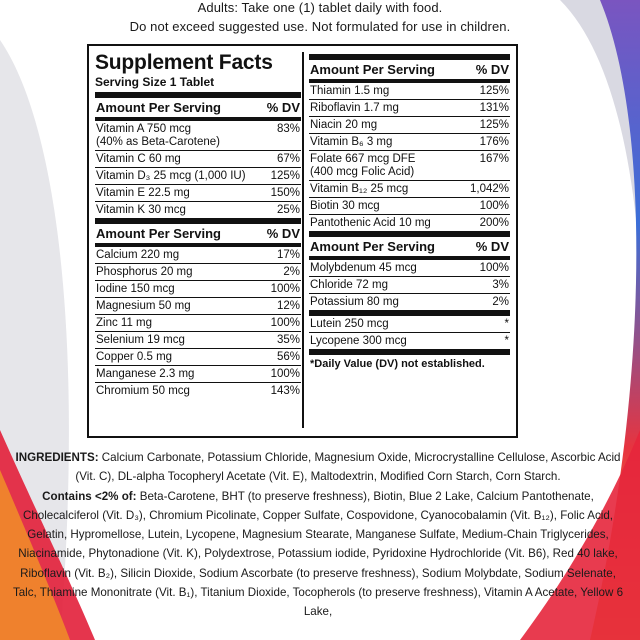  I want to click on nutrient-dv: 143%, so click(285, 391).